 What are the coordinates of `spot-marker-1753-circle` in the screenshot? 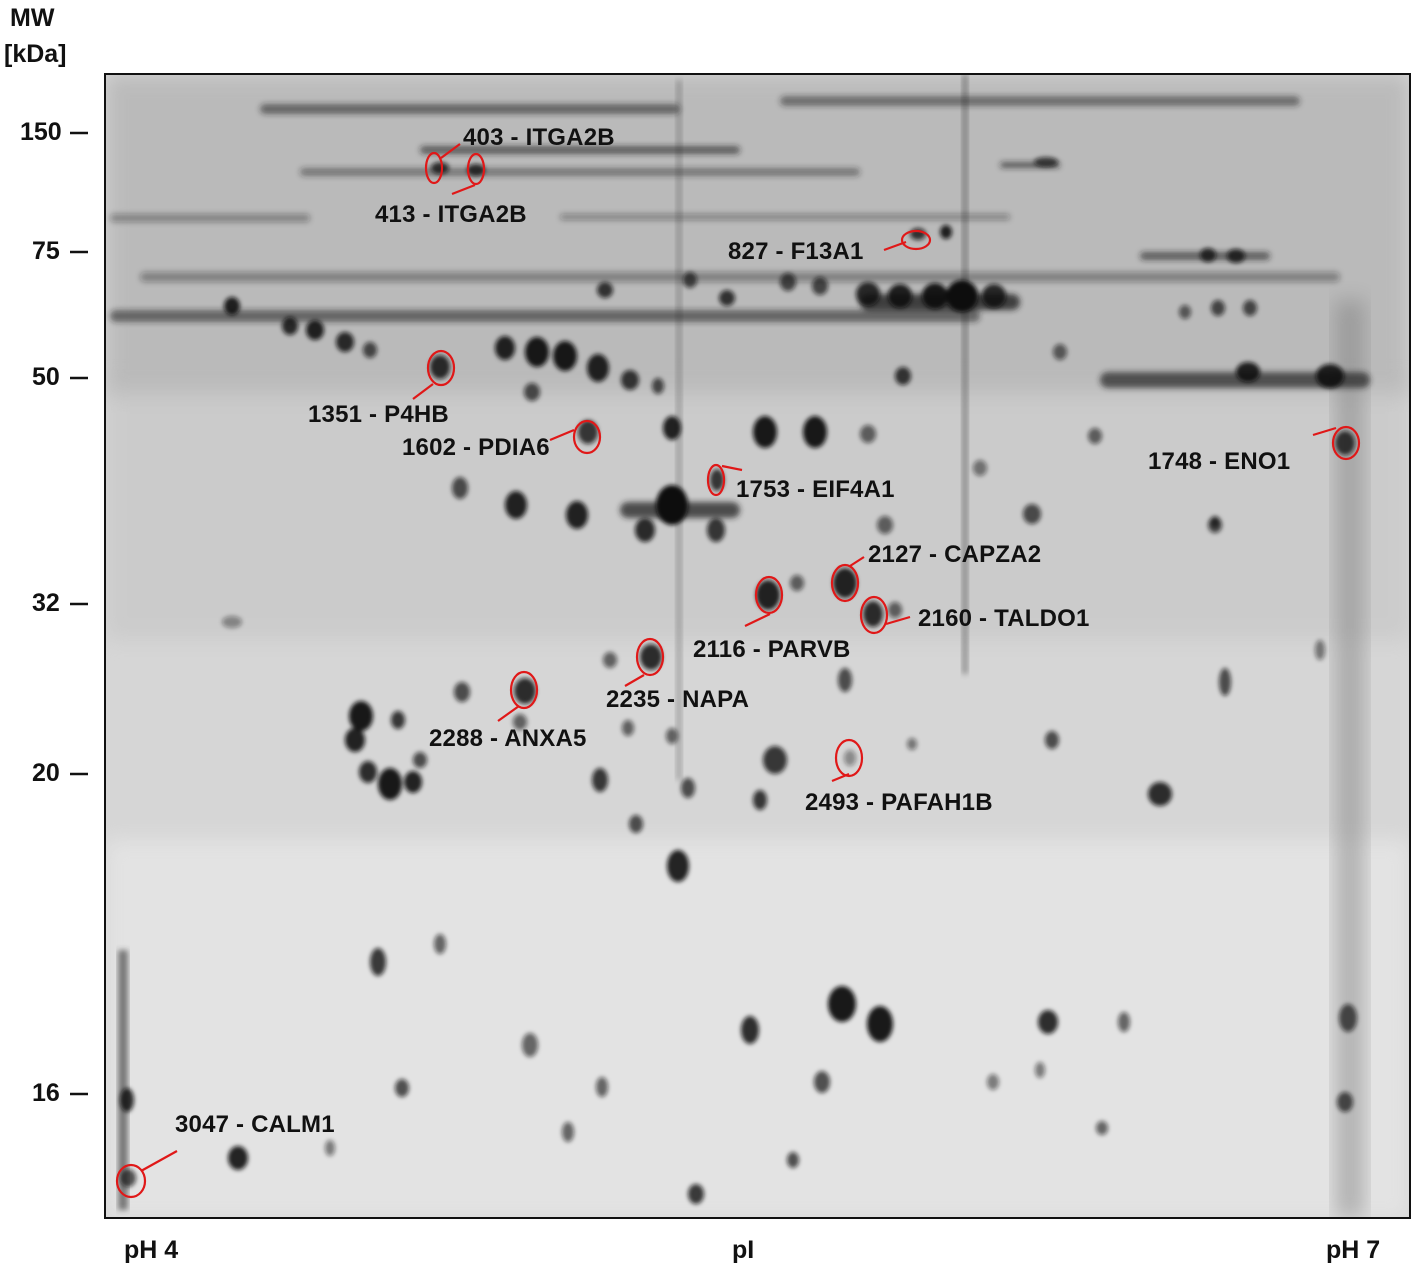 It's located at (716, 480).